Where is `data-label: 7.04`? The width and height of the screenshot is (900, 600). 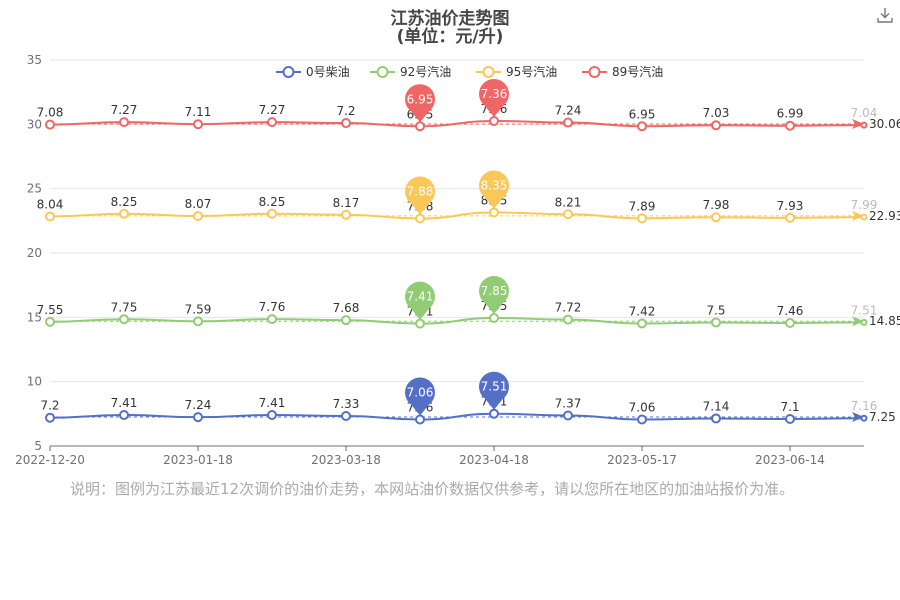
data-label: 7.04 is located at coordinates (864, 113).